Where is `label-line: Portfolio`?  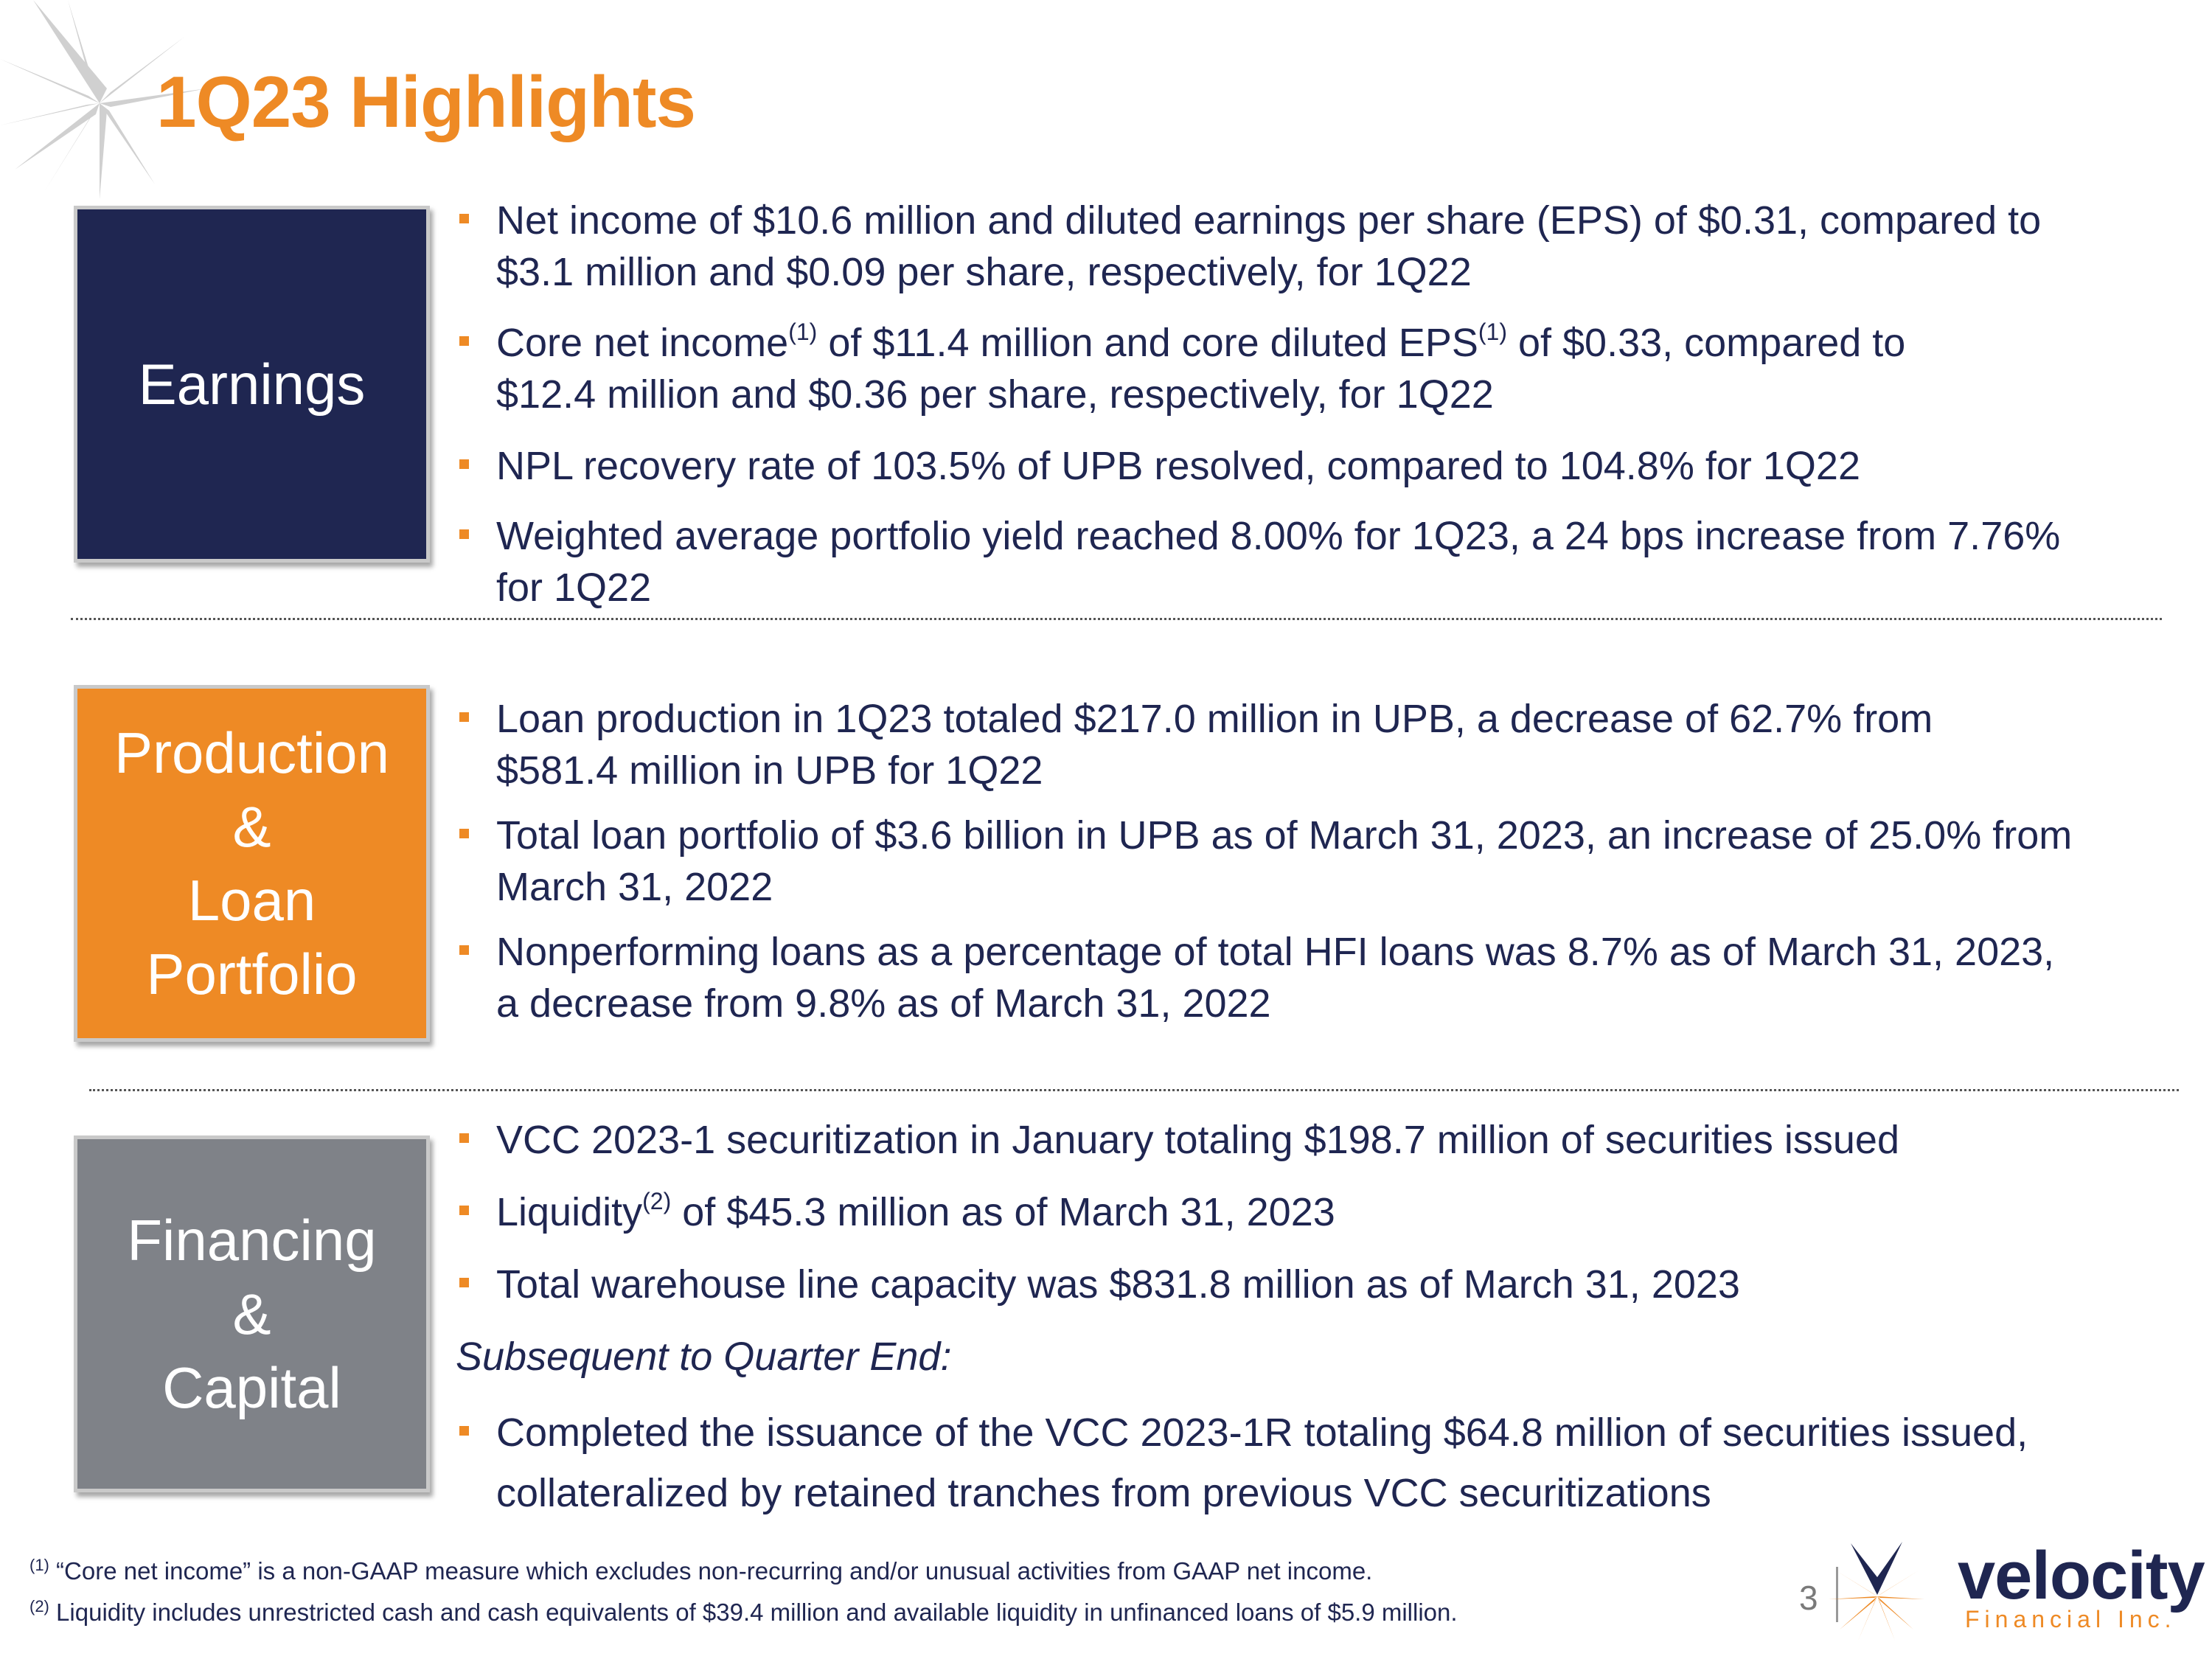 label-line: Portfolio is located at coordinates (252, 974).